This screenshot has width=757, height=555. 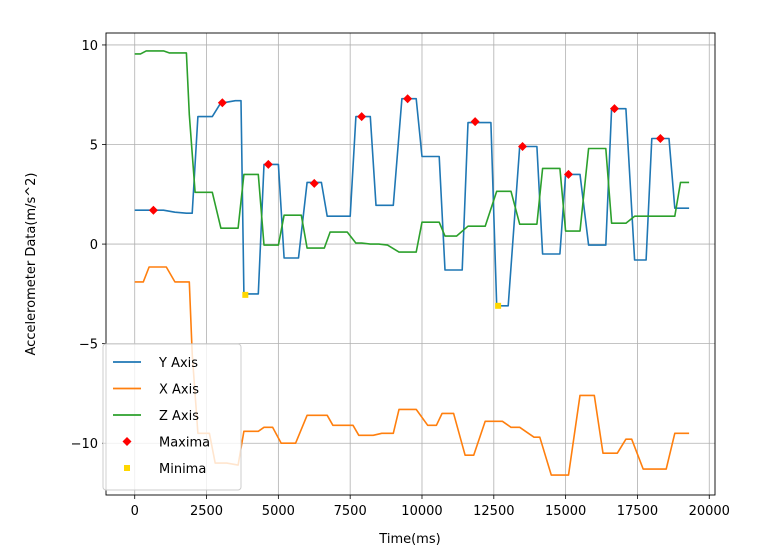 I want to click on legend-label-maxima: Maxima, so click(x=184, y=443).